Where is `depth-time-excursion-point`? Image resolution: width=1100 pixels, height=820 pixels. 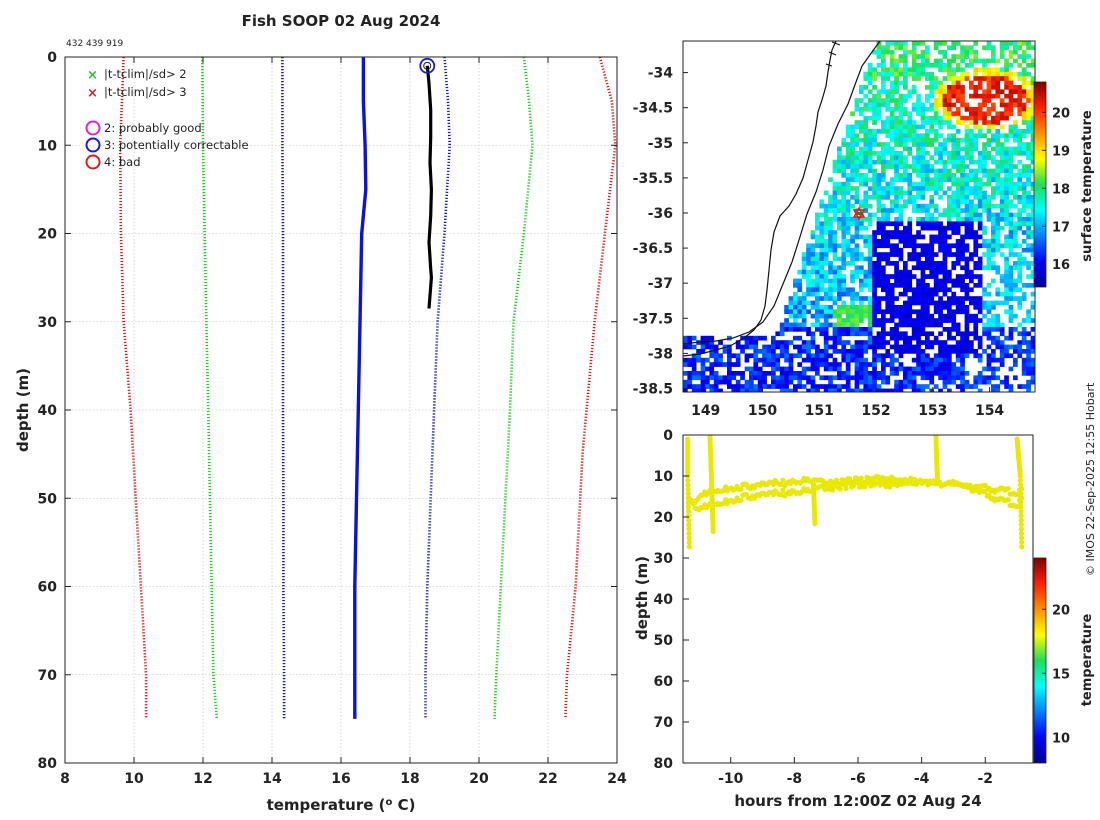
depth-time-excursion-point is located at coordinates (1021, 525).